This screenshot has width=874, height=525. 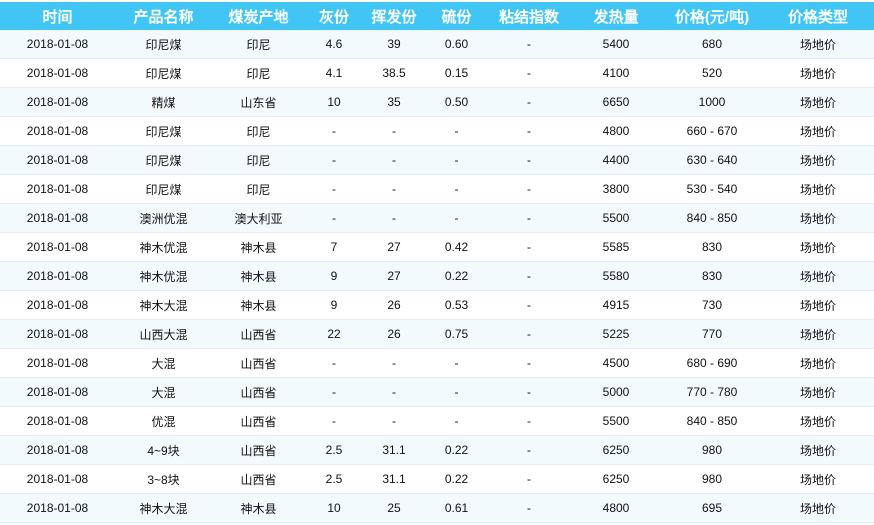 What do you see at coordinates (334, 16) in the screenshot?
I see `column-header-ash: 灰份` at bounding box center [334, 16].